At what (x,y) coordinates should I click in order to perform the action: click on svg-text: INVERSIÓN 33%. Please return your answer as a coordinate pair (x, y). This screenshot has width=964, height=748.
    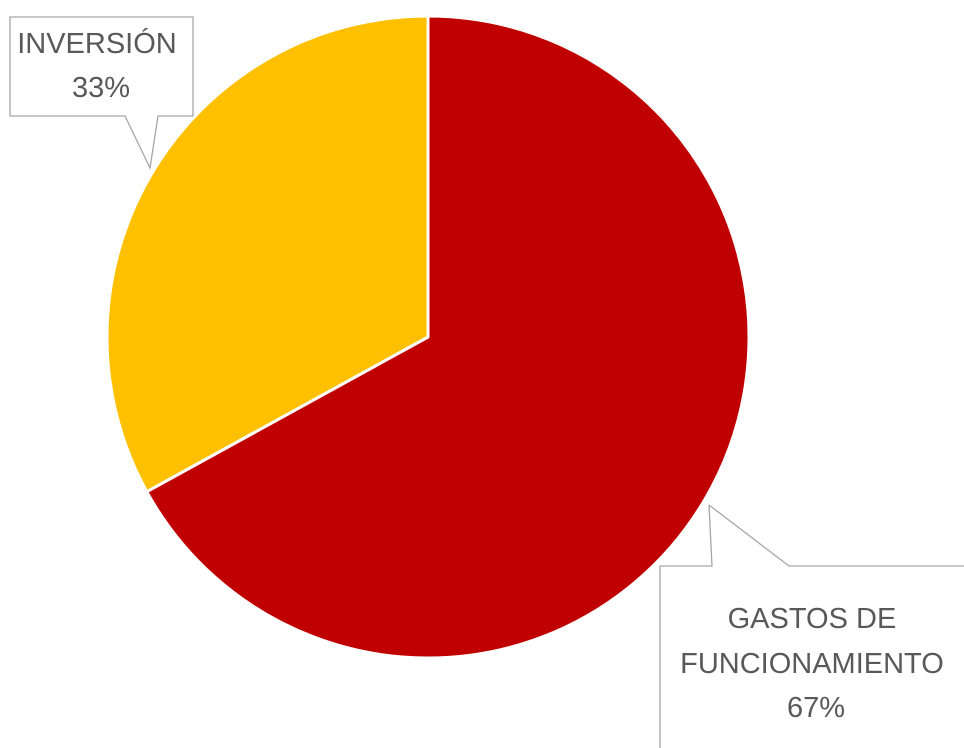
    Looking at the image, I should click on (101, 65).